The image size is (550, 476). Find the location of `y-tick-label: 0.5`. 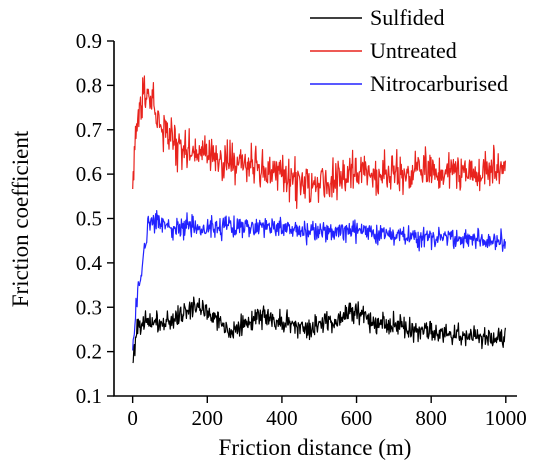

y-tick-label: 0.5 is located at coordinates (89, 219).